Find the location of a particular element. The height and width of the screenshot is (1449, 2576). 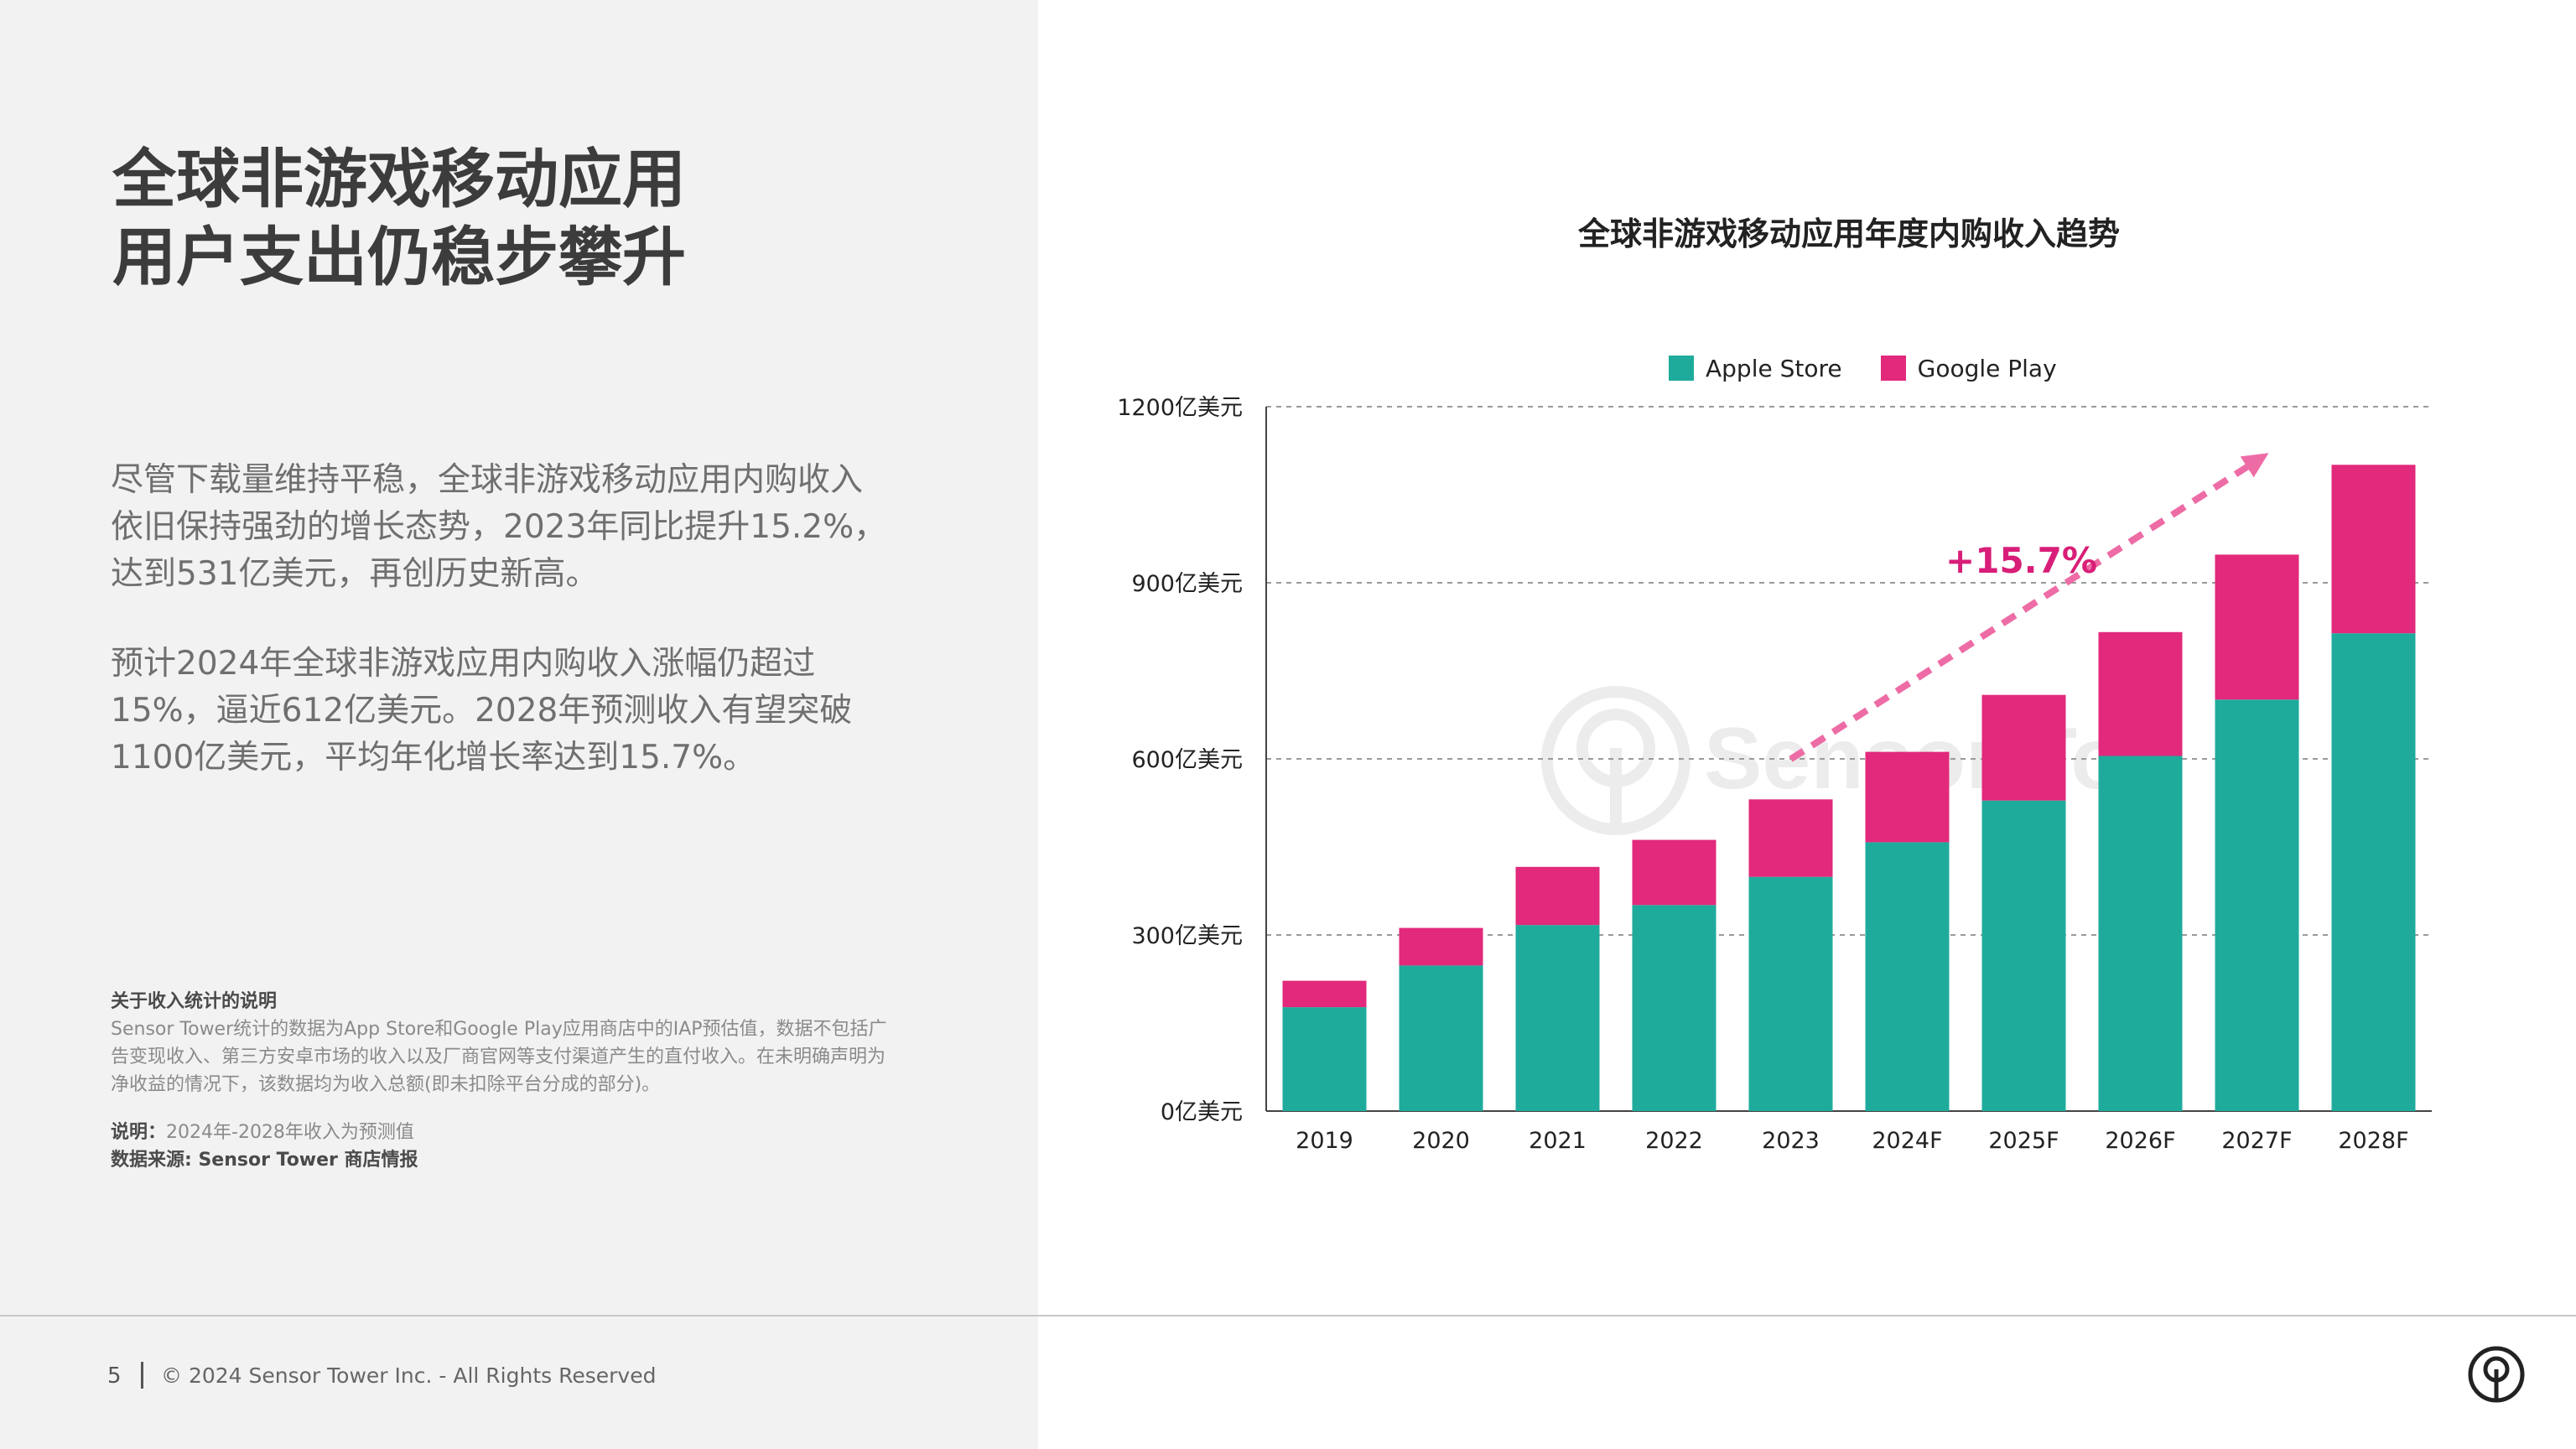

footer-divider is located at coordinates (1288, 1316).